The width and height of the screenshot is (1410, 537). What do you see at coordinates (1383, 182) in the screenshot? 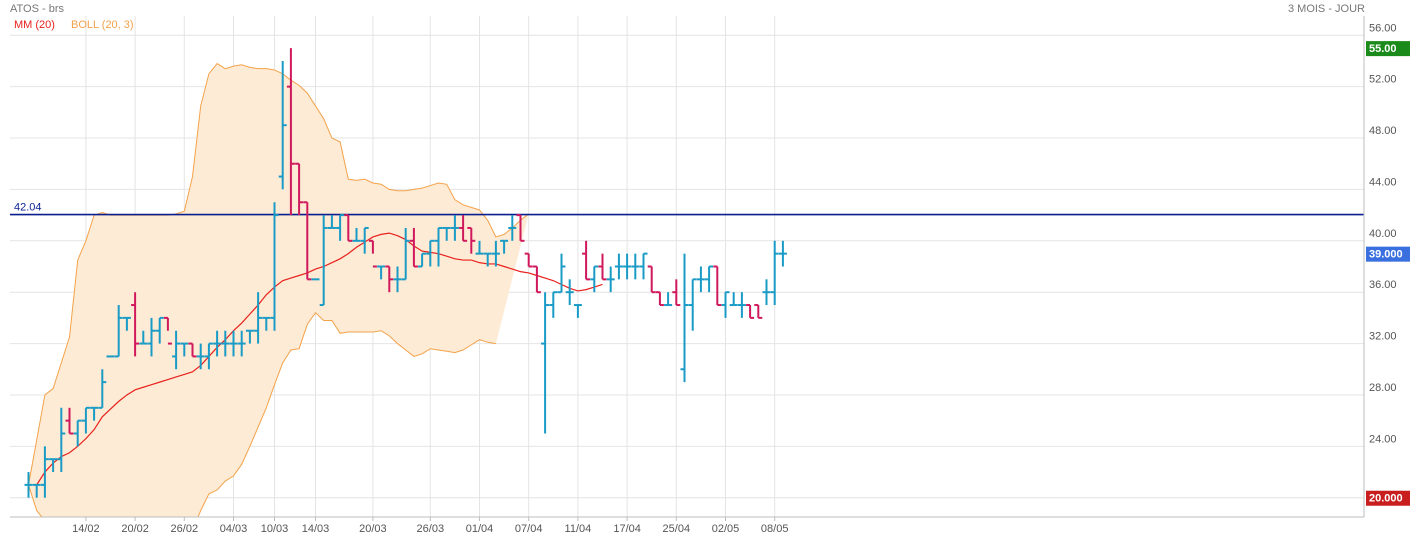
I see `y-tick-label: 44.00` at bounding box center [1383, 182].